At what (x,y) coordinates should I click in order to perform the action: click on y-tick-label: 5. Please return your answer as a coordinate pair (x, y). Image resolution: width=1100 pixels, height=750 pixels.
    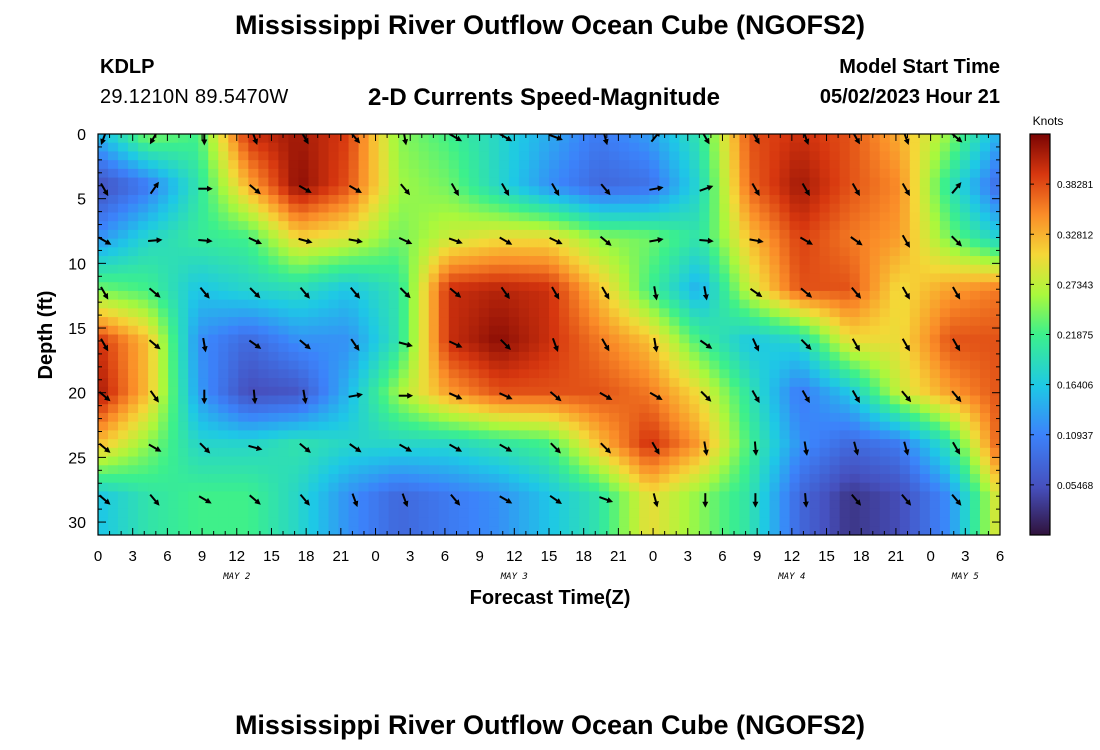
    Looking at the image, I should click on (81, 200).